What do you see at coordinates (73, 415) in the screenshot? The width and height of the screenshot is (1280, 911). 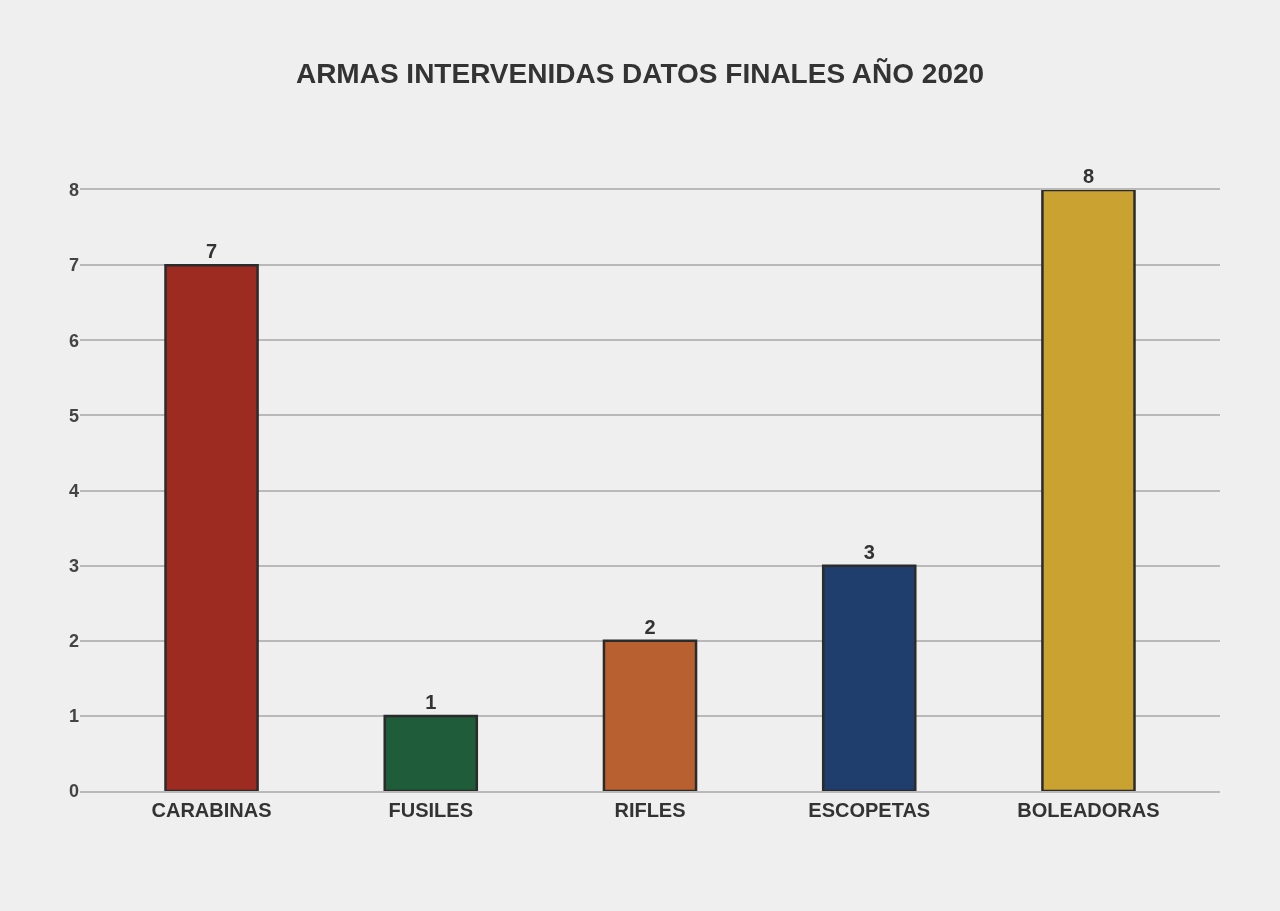 I see `y-tick-label: 5` at bounding box center [73, 415].